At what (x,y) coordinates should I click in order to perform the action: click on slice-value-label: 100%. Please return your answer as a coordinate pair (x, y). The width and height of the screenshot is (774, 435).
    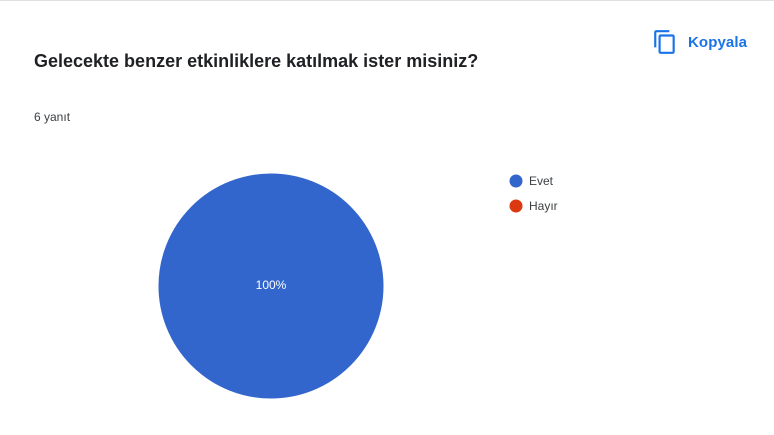
    Looking at the image, I should click on (271, 285).